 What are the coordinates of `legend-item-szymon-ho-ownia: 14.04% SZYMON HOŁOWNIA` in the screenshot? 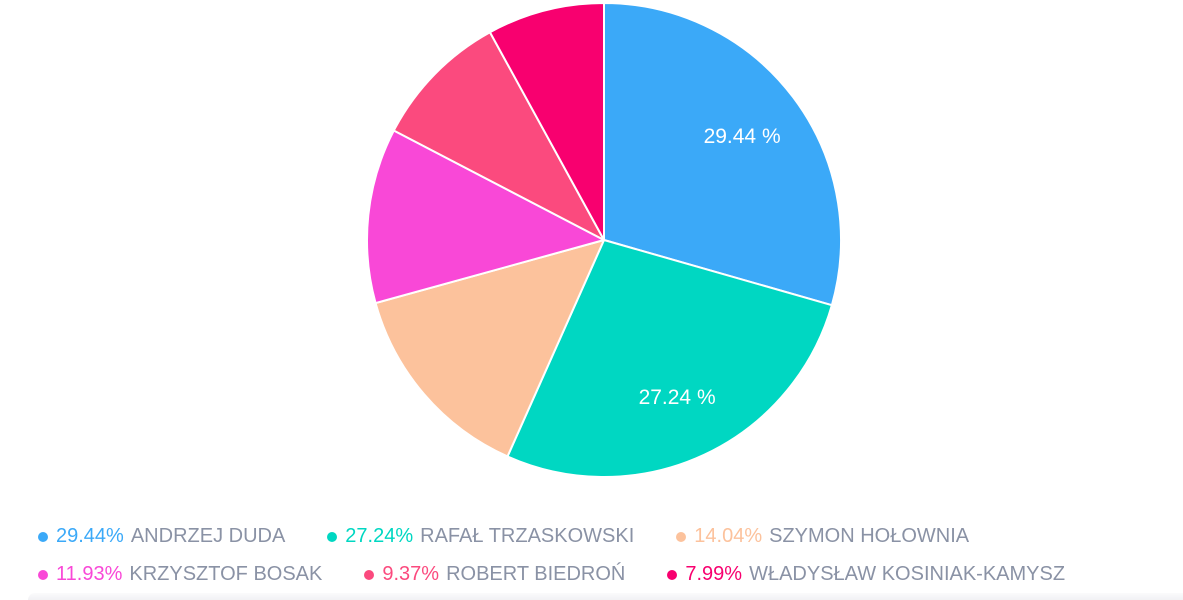 It's located at (822, 536).